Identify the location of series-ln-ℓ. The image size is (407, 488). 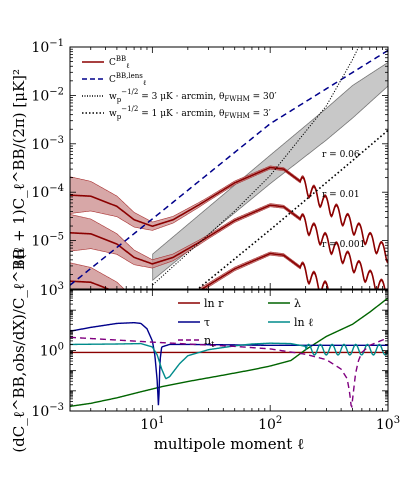
(229, 361).